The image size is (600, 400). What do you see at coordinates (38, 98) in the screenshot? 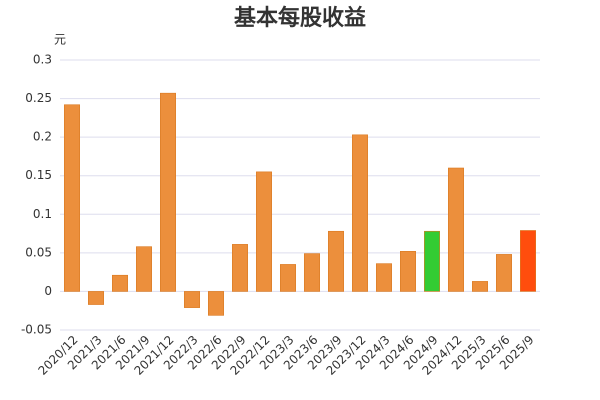
I see `y-tick-label: 0.25` at bounding box center [38, 98].